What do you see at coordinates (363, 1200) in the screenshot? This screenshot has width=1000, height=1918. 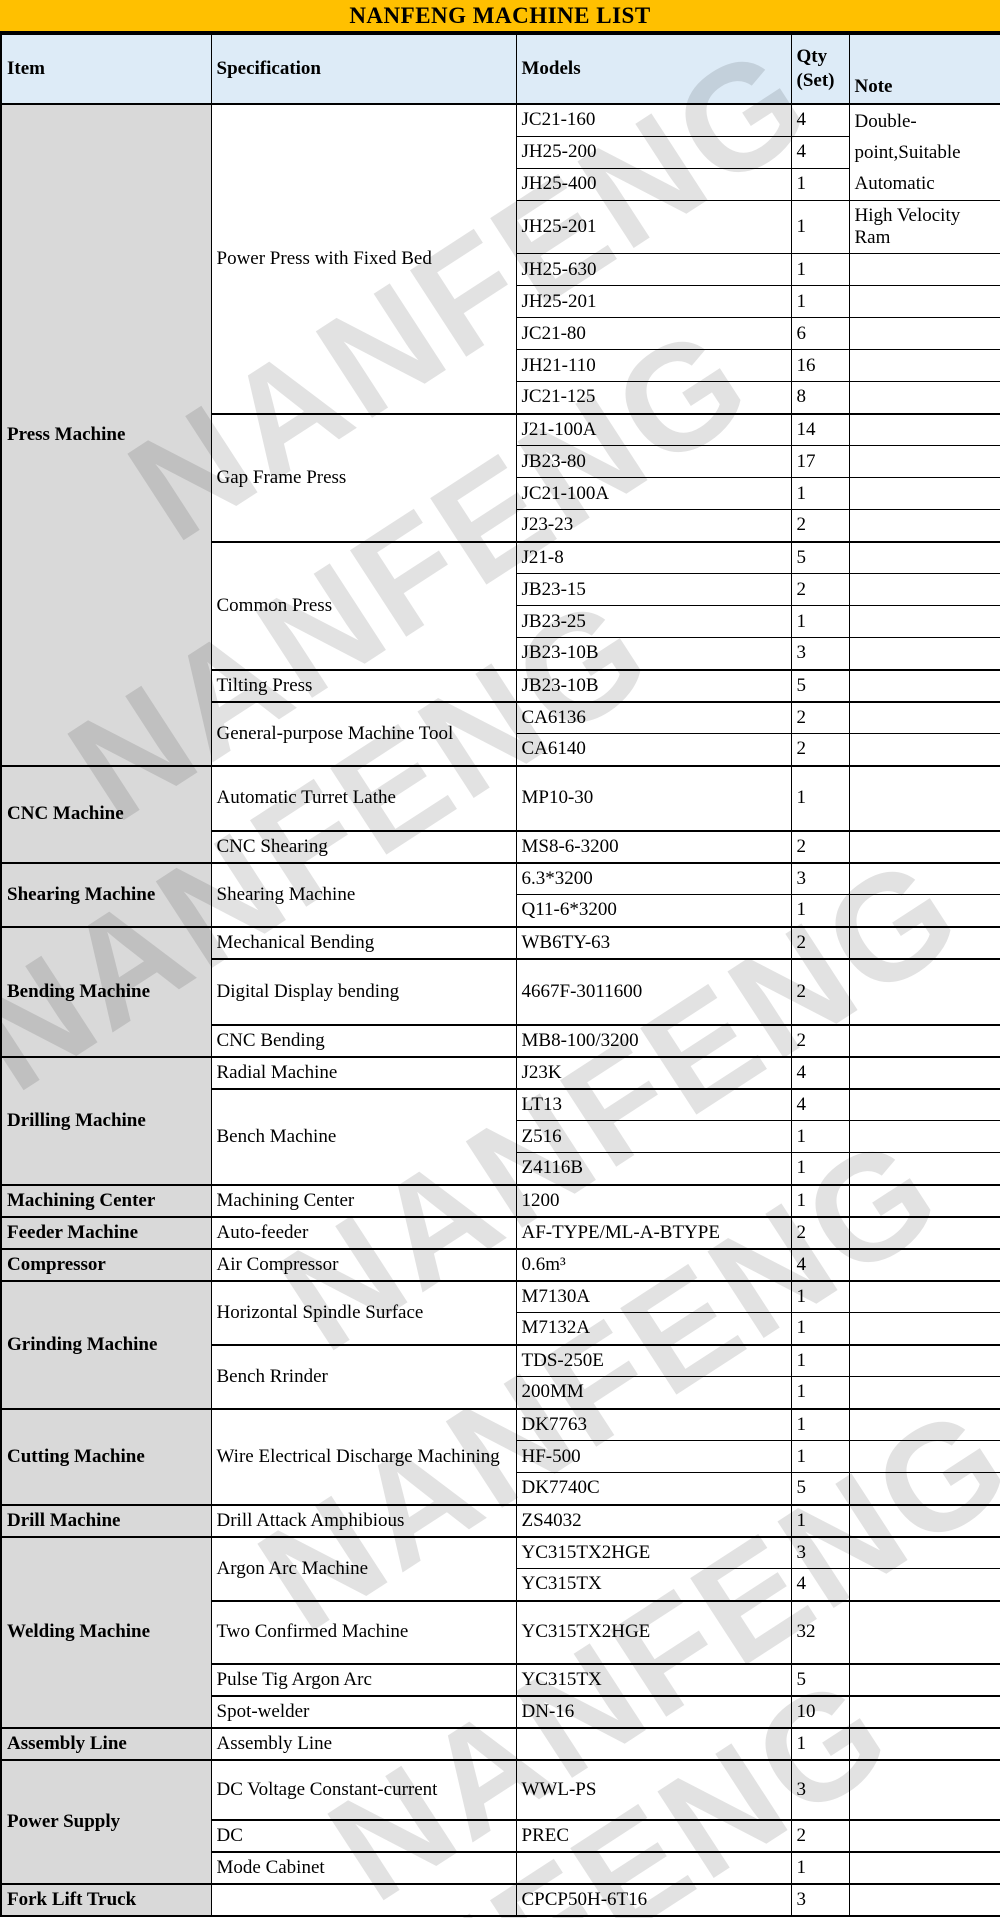 I see `spec-cell: Machining Center` at bounding box center [363, 1200].